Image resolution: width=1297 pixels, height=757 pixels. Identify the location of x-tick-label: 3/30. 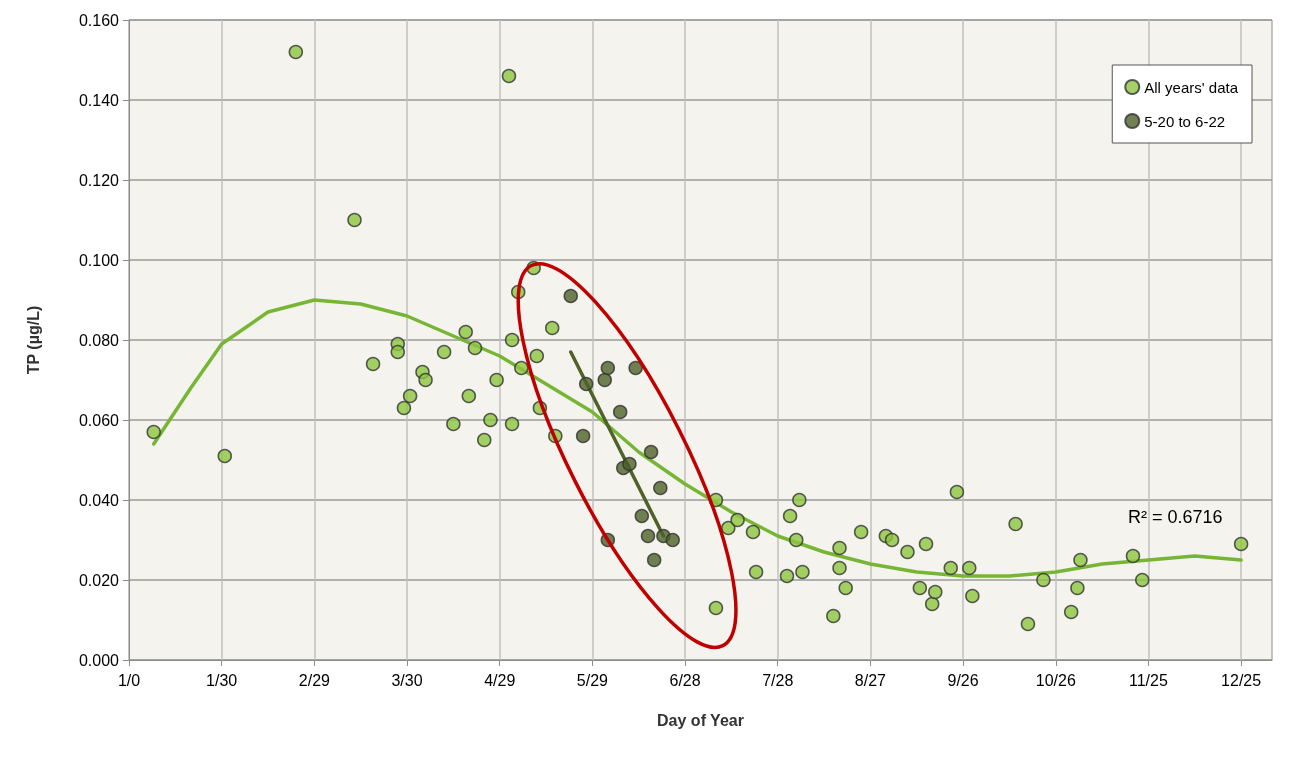
(407, 680).